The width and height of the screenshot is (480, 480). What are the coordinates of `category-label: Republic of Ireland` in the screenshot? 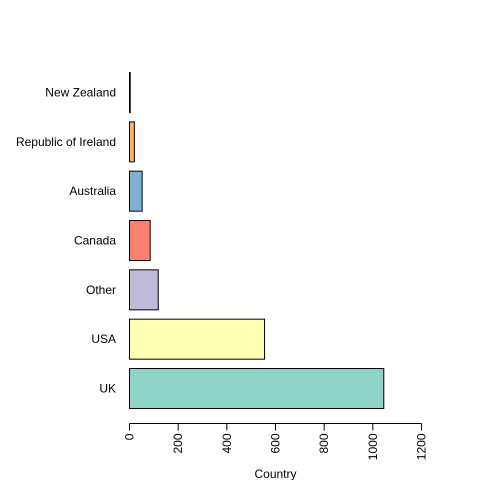 It's located at (66, 142).